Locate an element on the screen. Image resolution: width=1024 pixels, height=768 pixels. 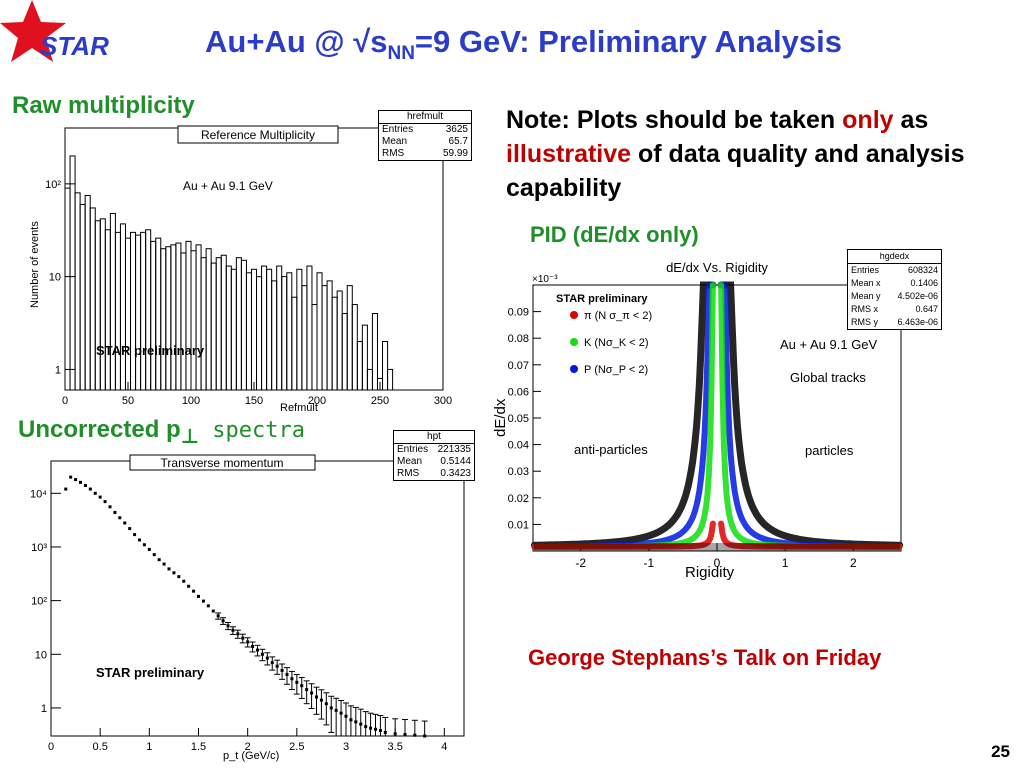
slide-title-sub: NN is located at coordinates (401, 54).